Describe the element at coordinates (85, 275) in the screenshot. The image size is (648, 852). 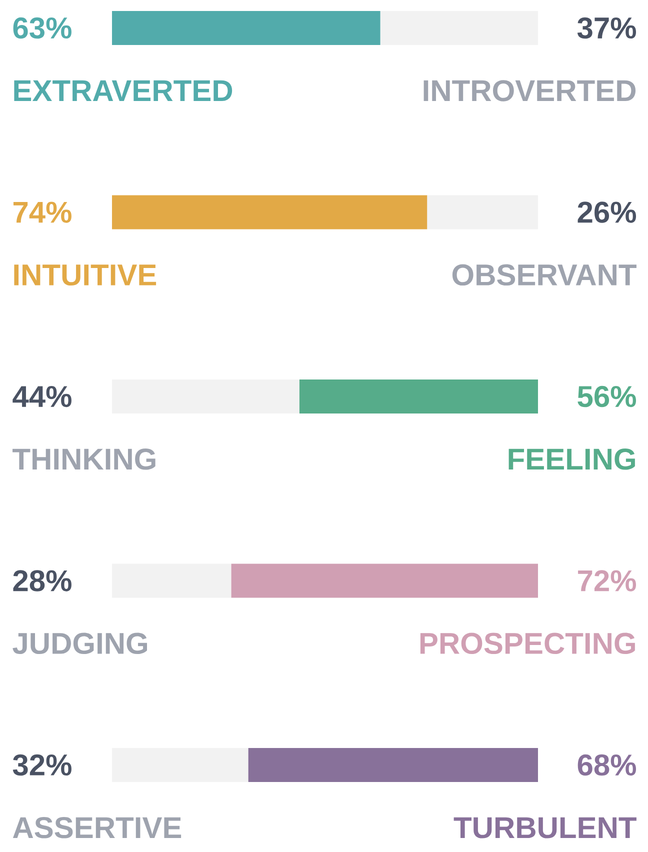
I see `y-tick-label: INTUITIVE` at that location.